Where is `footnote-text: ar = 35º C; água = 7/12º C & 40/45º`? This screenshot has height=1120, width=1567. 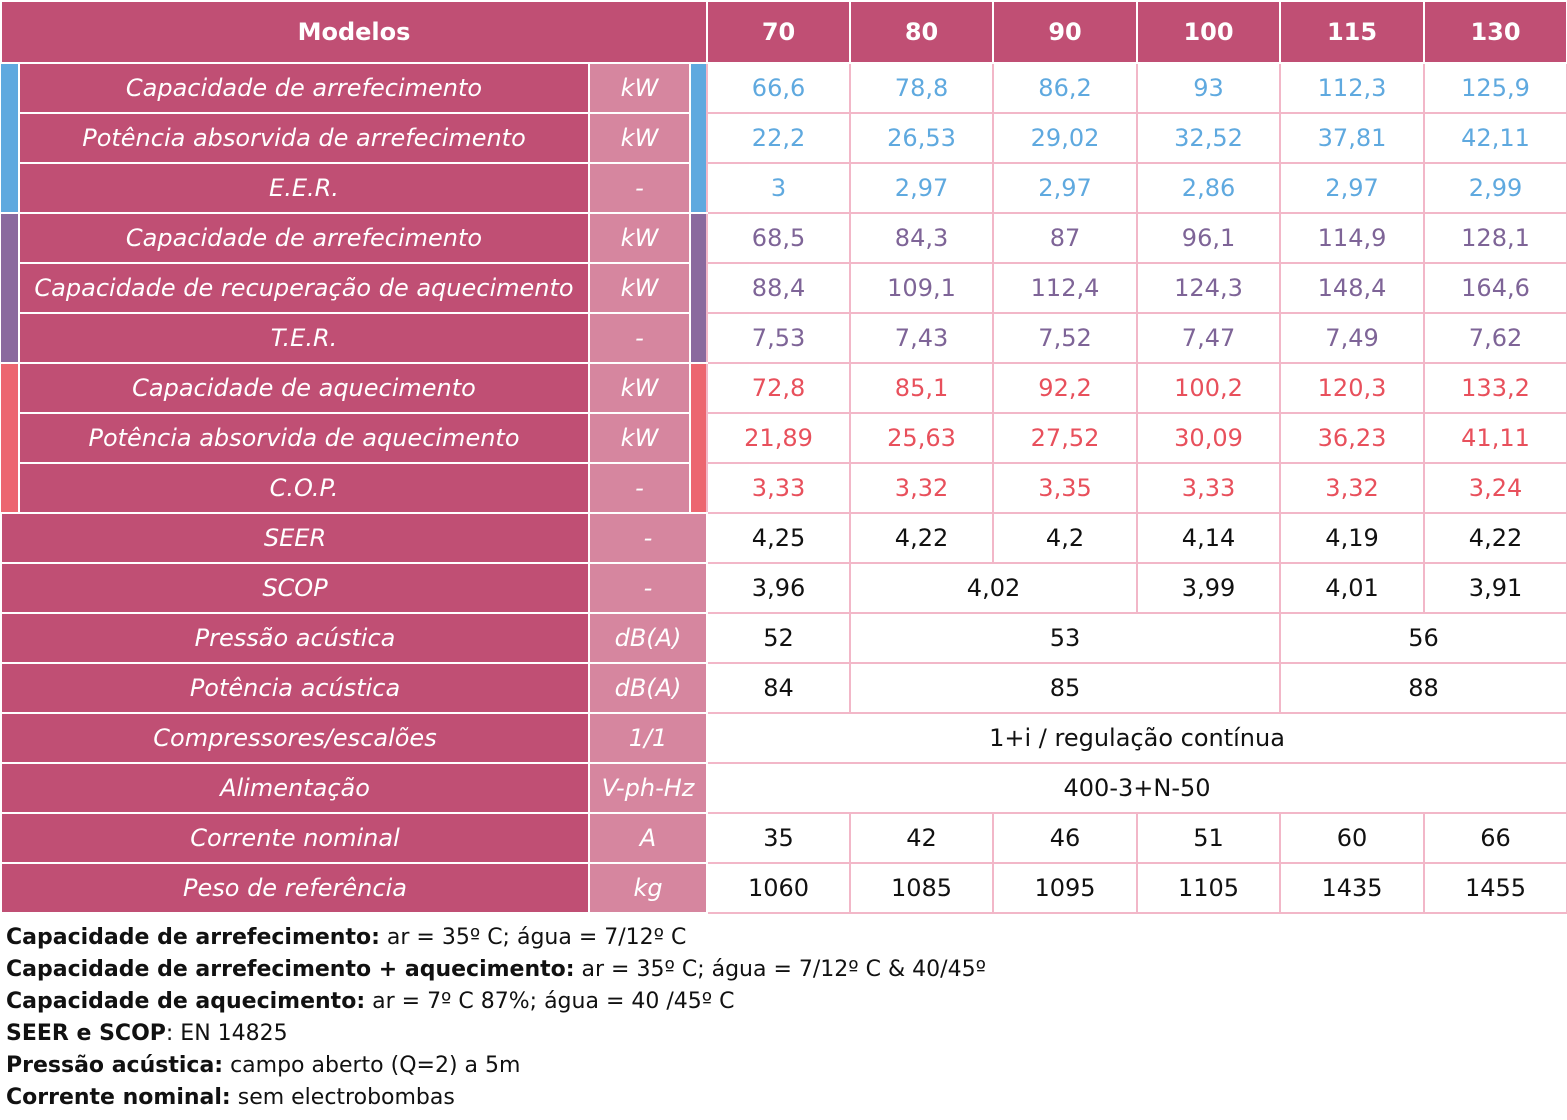
footnote-text: ar = 35º C; água = 7/12º C & 40/45º is located at coordinates (780, 969).